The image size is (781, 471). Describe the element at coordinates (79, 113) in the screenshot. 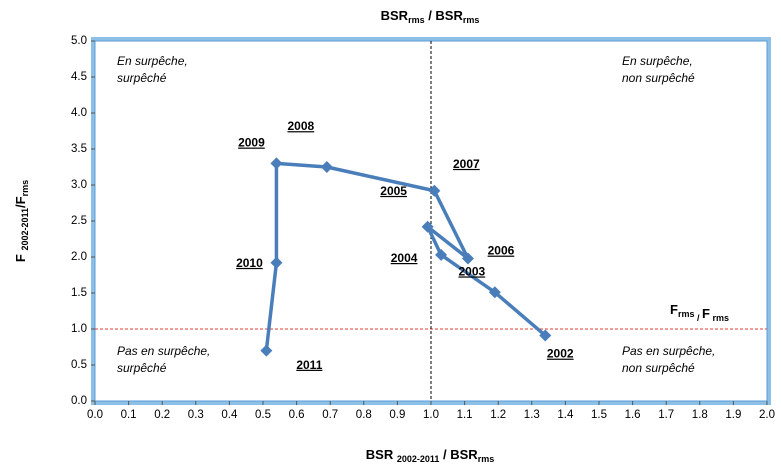

I see `y-tick-label: 4.0` at that location.